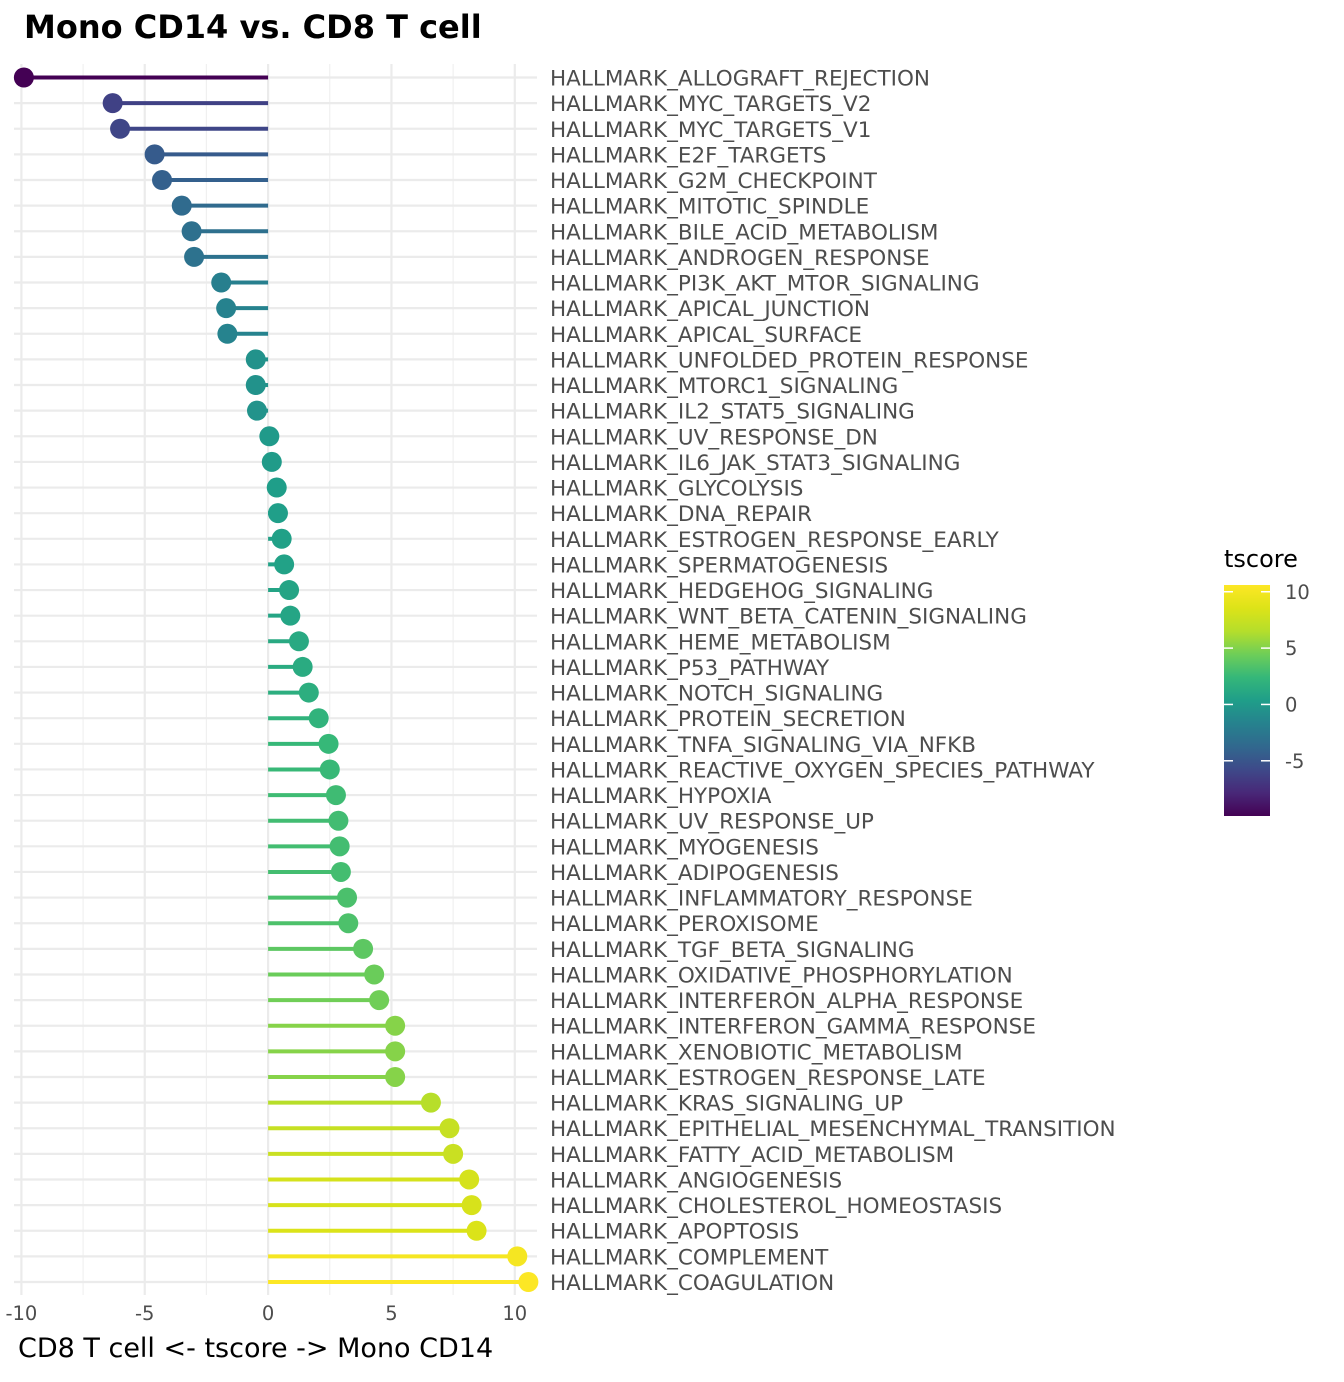 The width and height of the screenshot is (1344, 1382). I want to click on x-tick-label: -10, so click(21, 1313).